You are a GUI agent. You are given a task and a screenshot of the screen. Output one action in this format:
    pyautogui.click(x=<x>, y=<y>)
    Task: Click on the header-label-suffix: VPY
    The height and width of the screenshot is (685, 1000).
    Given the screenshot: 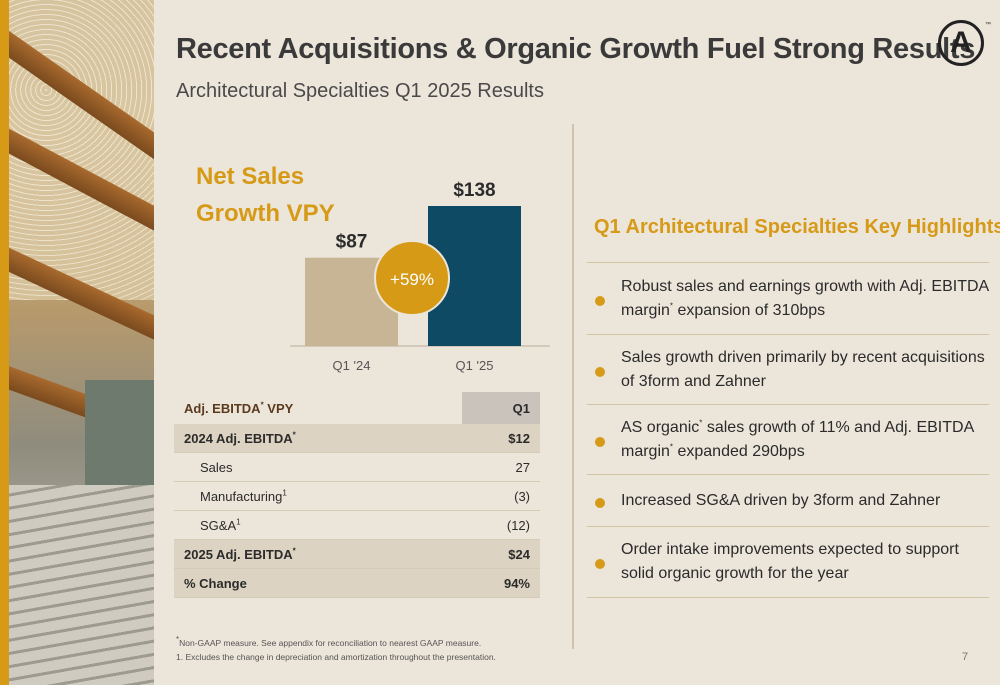 What is the action you would take?
    pyautogui.click(x=278, y=408)
    